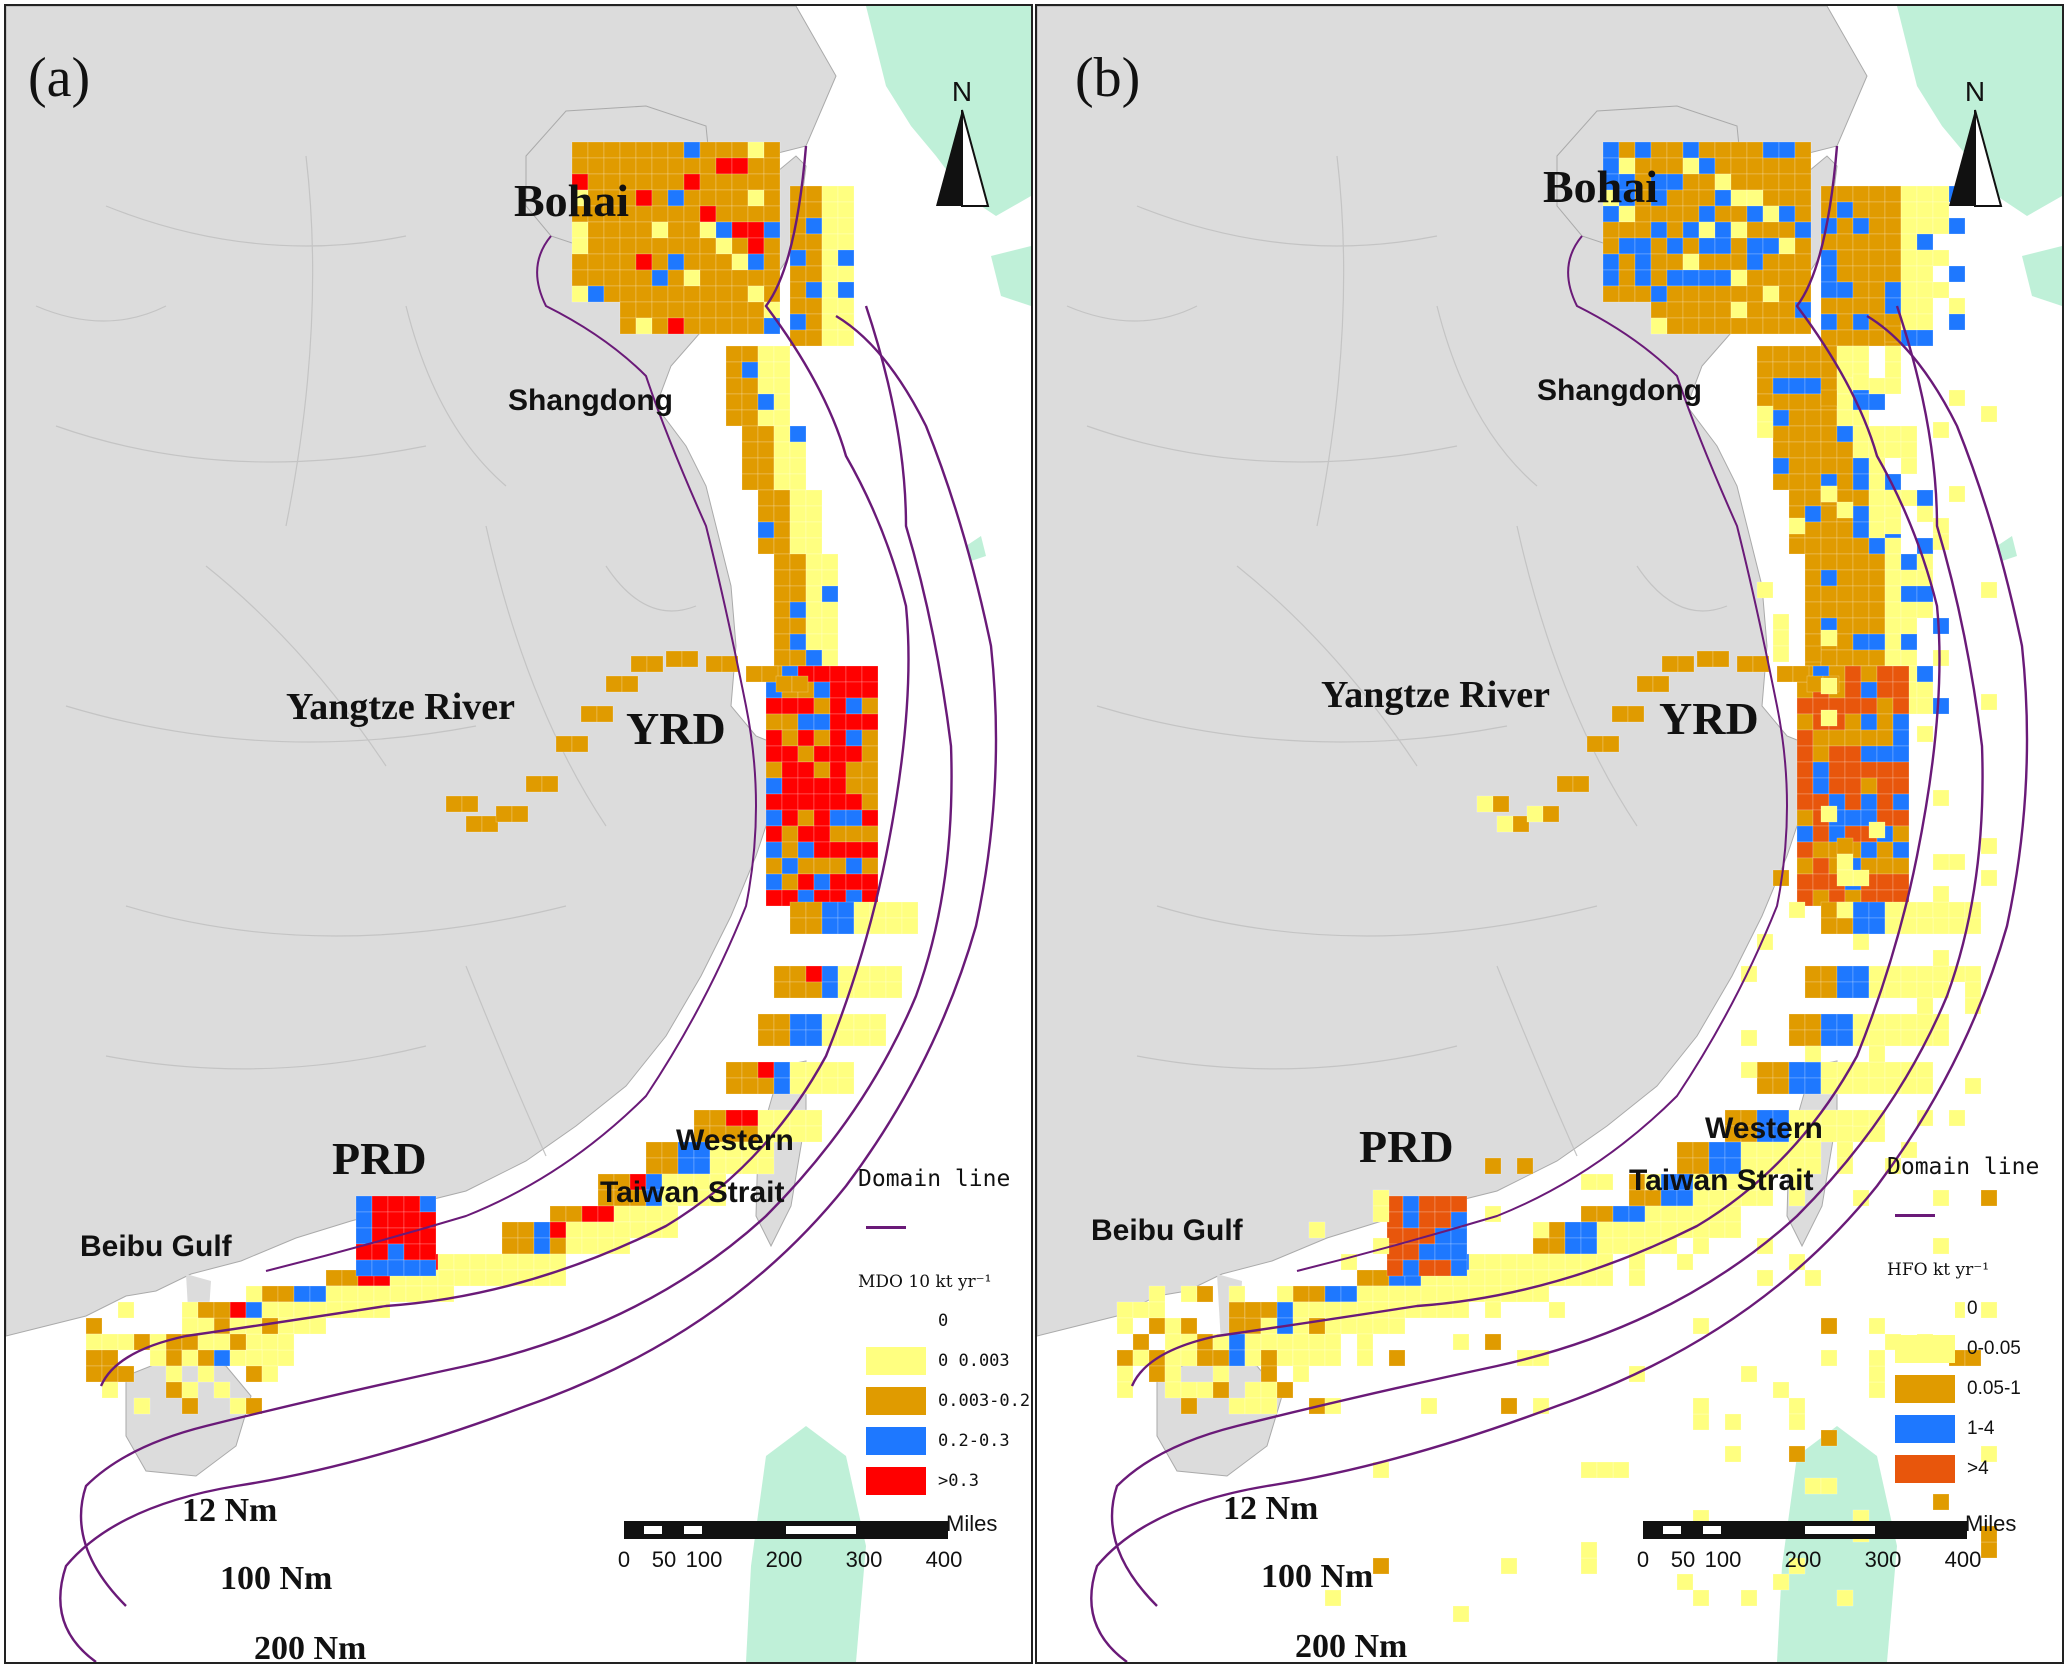 Image resolution: width=2067 pixels, height=1669 pixels. Describe the element at coordinates (1406, 1146) in the screenshot. I see `label-prd: PRD` at that location.